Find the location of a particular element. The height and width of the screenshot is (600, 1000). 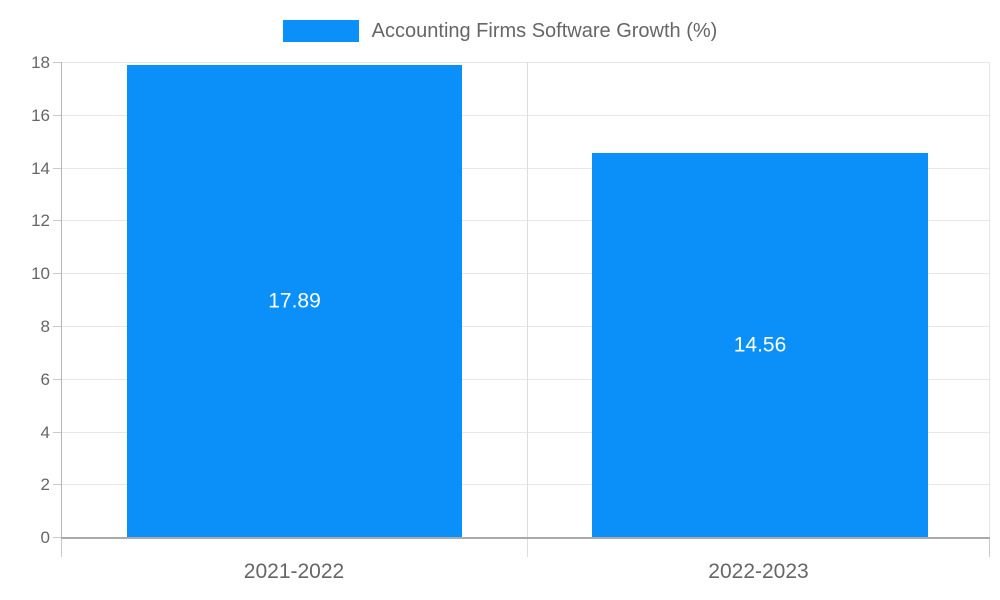

y-axis-line is located at coordinates (61, 300).